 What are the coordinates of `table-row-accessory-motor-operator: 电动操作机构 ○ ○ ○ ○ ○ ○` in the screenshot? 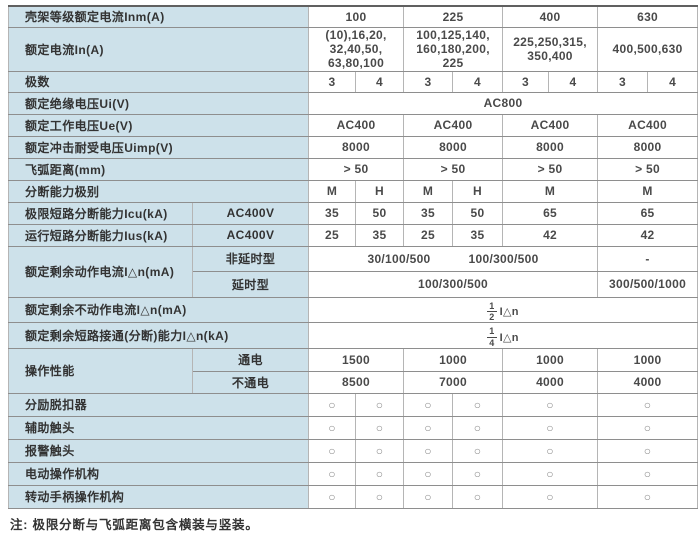 It's located at (353, 473).